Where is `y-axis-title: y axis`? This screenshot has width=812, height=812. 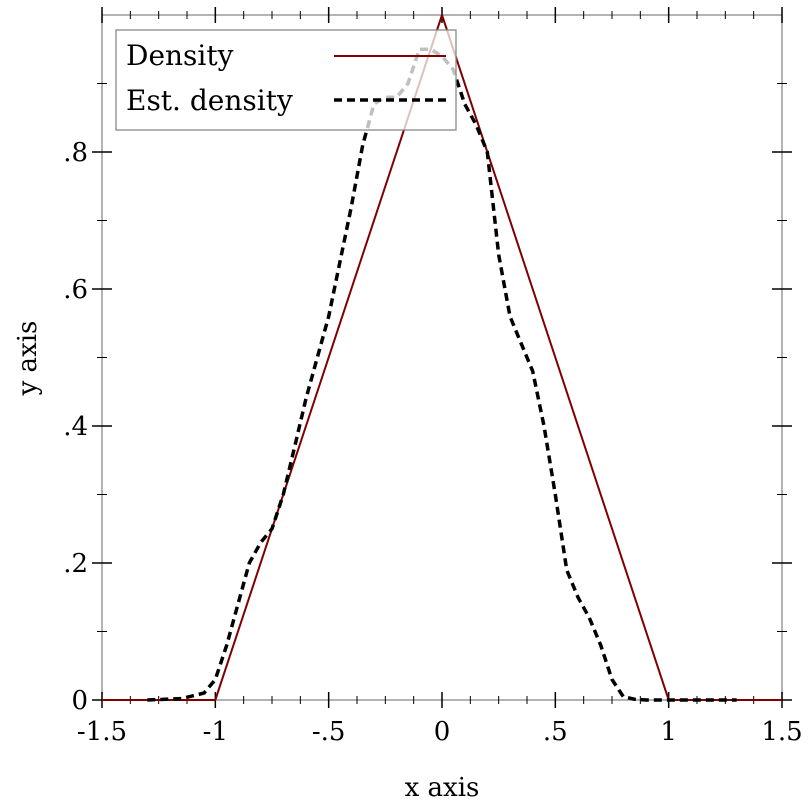 y-axis-title: y axis is located at coordinates (28, 359).